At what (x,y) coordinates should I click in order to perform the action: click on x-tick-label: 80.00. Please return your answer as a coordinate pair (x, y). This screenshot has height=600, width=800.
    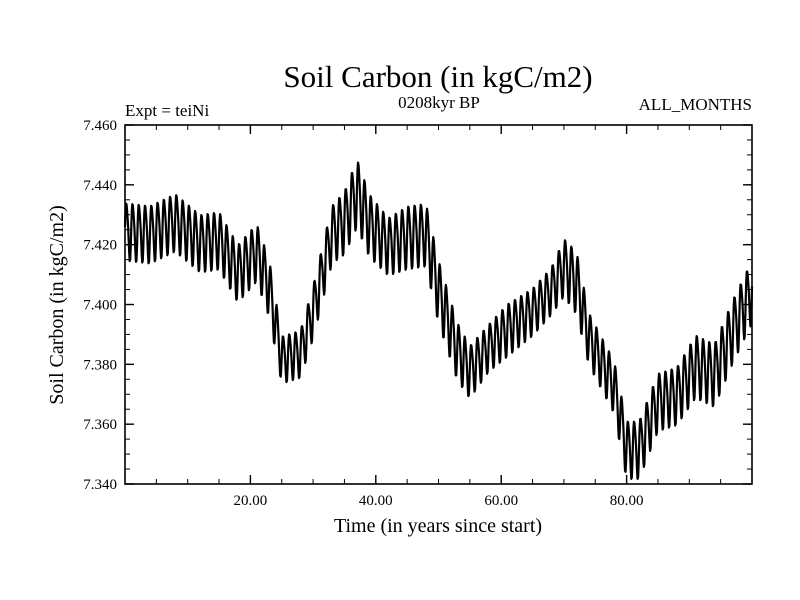
    Looking at the image, I should click on (627, 501).